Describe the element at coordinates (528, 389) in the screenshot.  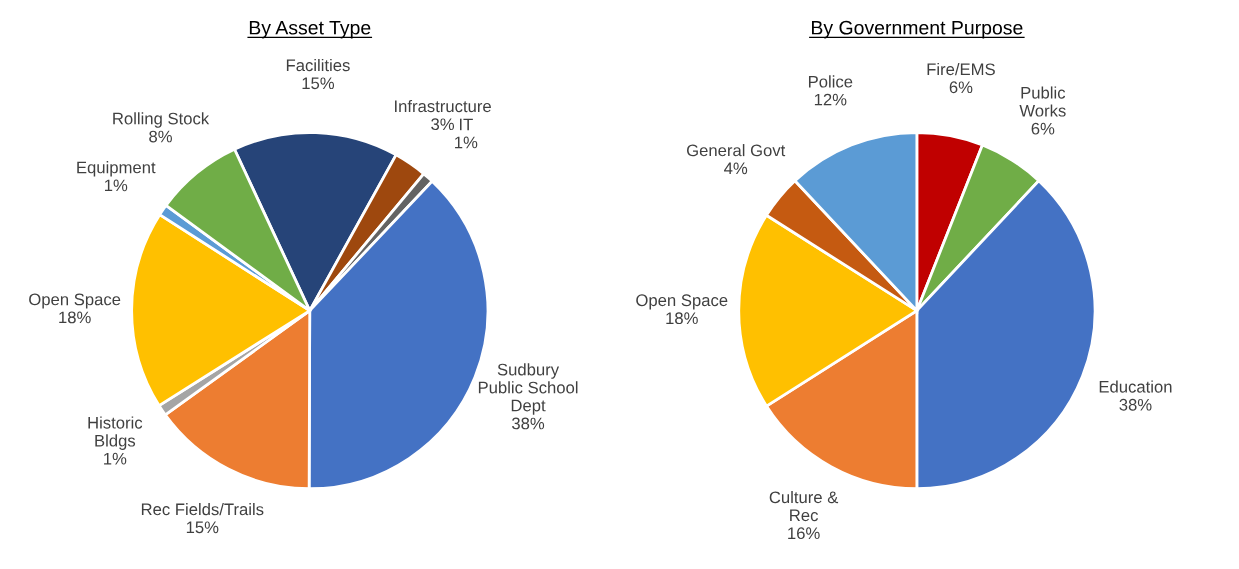
I see `slice-label: Sudbury Public School Dept` at that location.